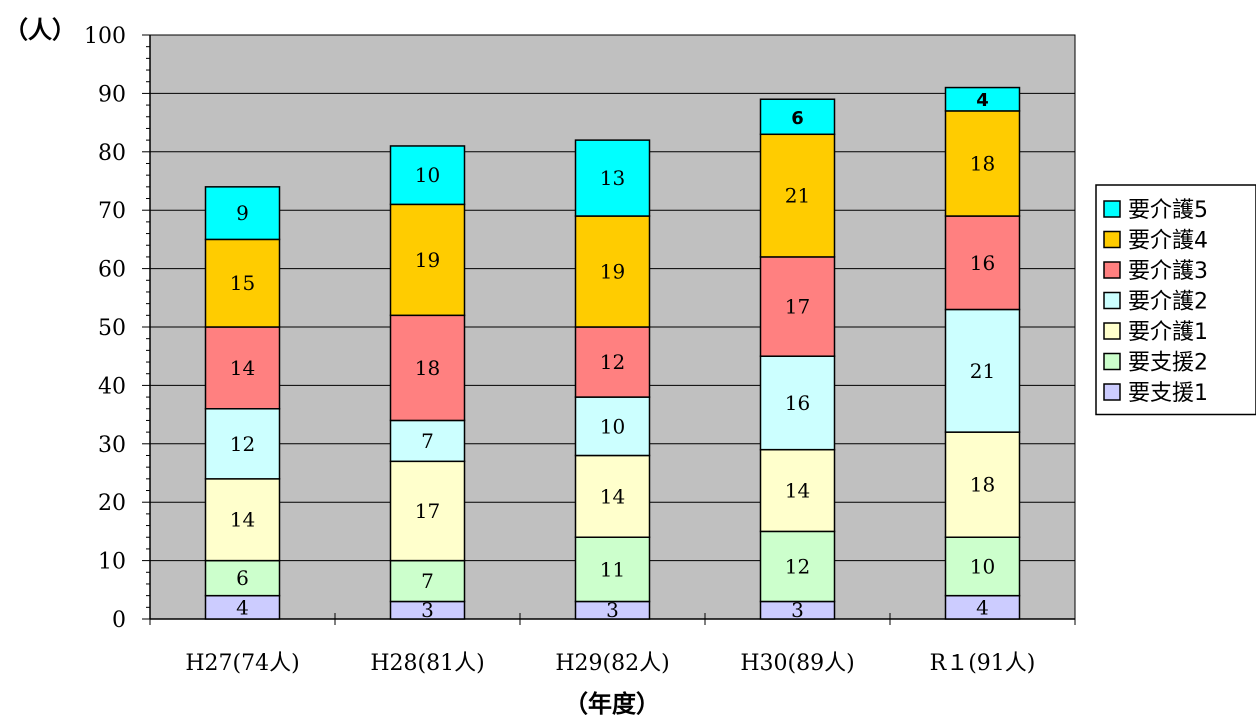  Describe the element at coordinates (242, 283) in the screenshot. I see `data-label: 15` at that location.